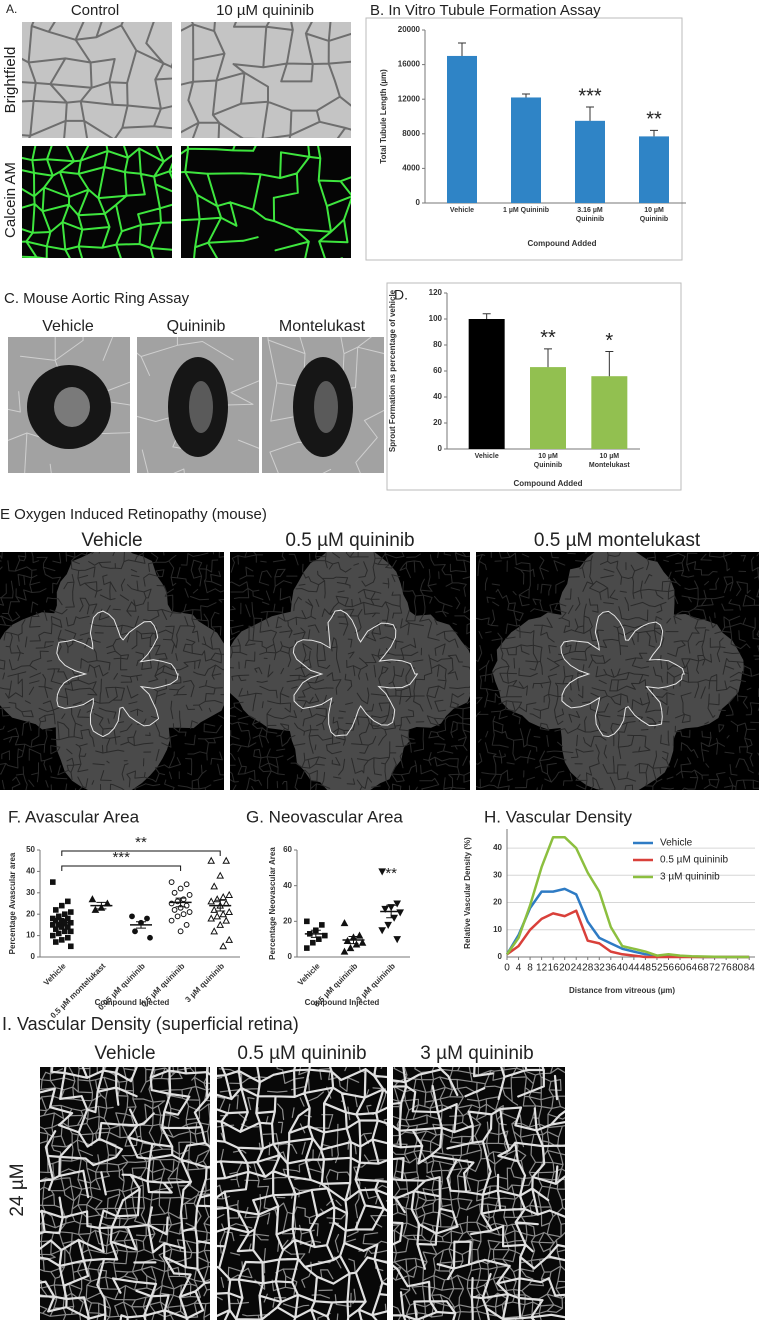 The height and width of the screenshot is (1323, 759). I want to click on y-tick-label: 40, so click(497, 847).